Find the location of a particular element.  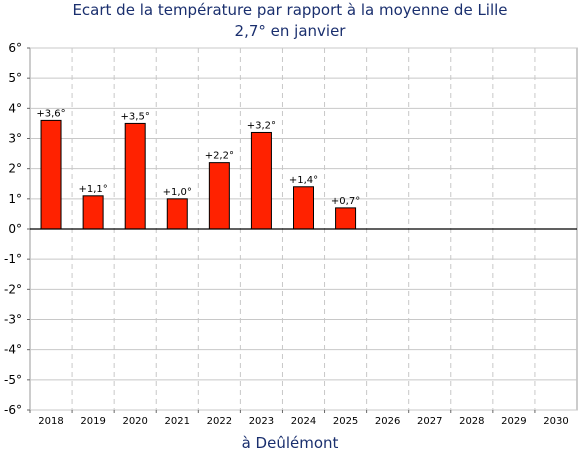

x-tick-label: 2018 is located at coordinates (50, 421).